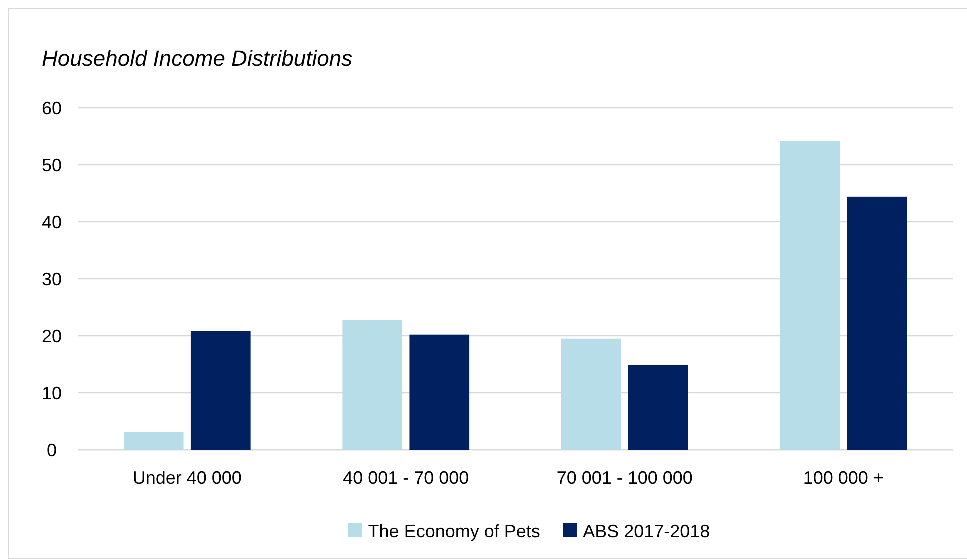 The height and width of the screenshot is (559, 967). What do you see at coordinates (52, 336) in the screenshot?
I see `y-tick-label: 20` at bounding box center [52, 336].